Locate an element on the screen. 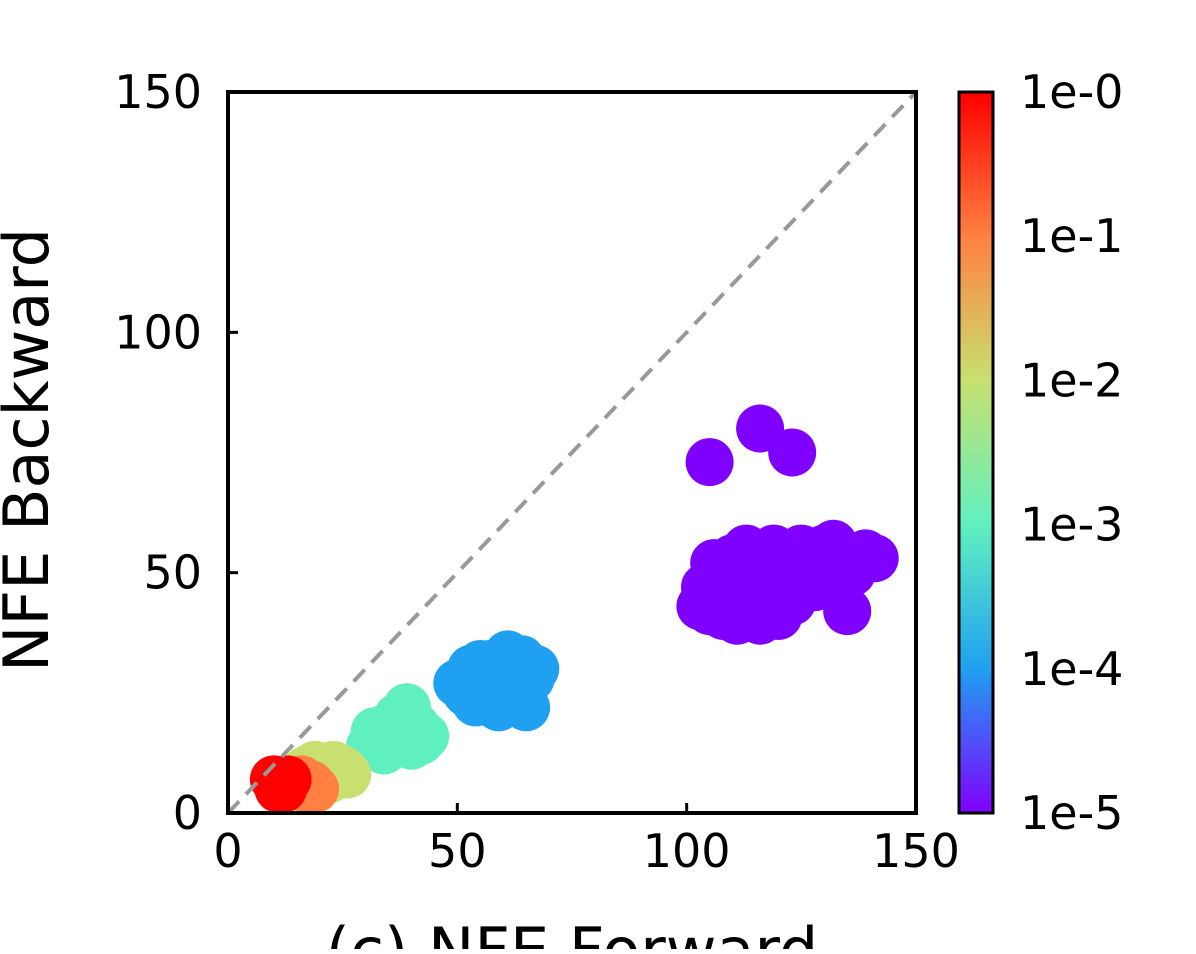  x-tick-label: 50 is located at coordinates (457, 851).